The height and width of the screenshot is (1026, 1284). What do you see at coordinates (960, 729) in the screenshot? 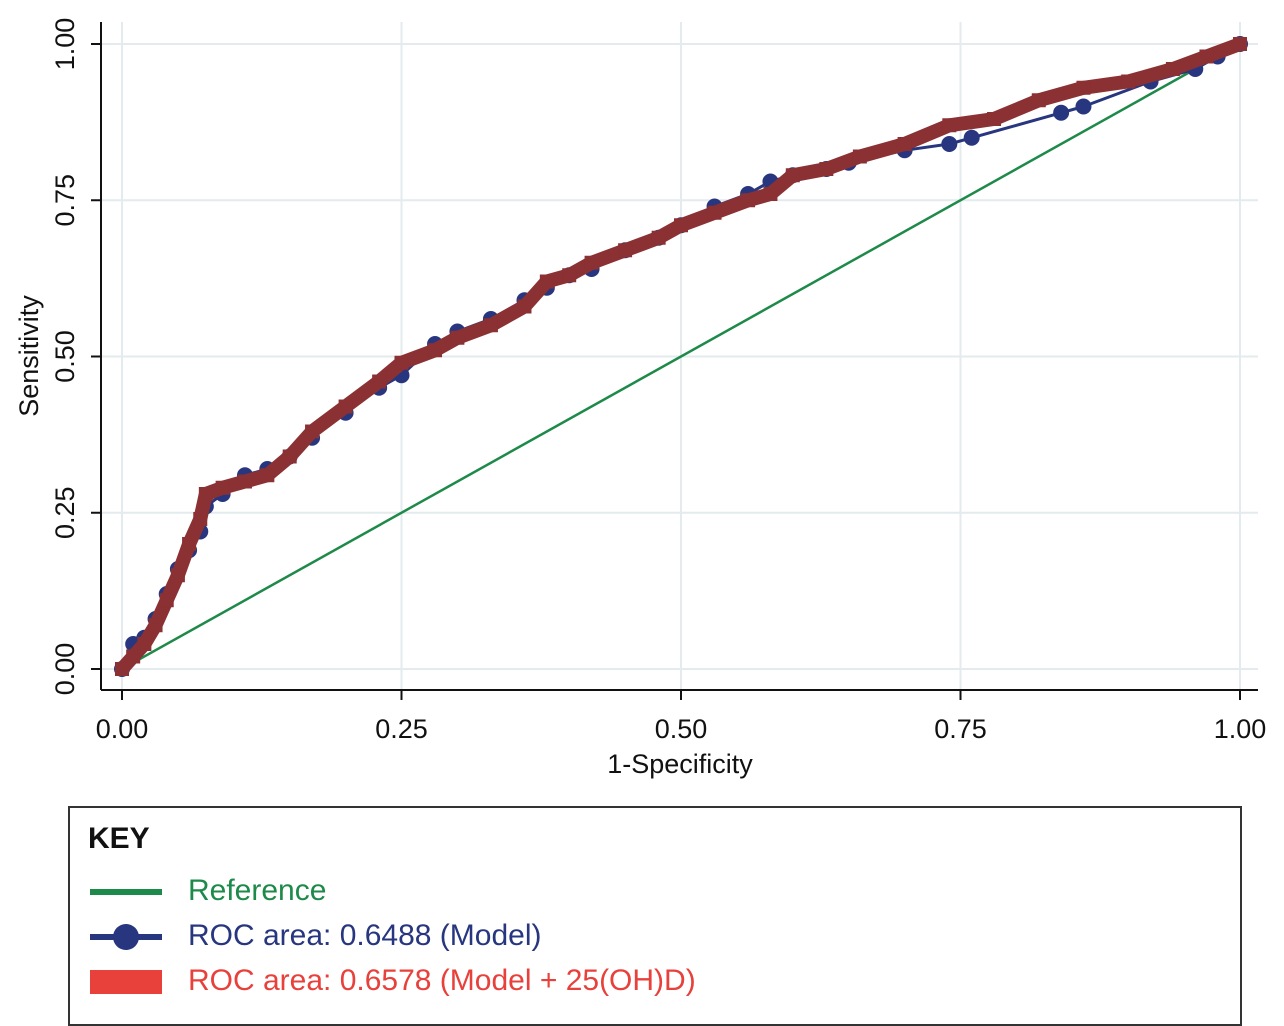
I see `x-tick-label: 0.75` at bounding box center [960, 729].